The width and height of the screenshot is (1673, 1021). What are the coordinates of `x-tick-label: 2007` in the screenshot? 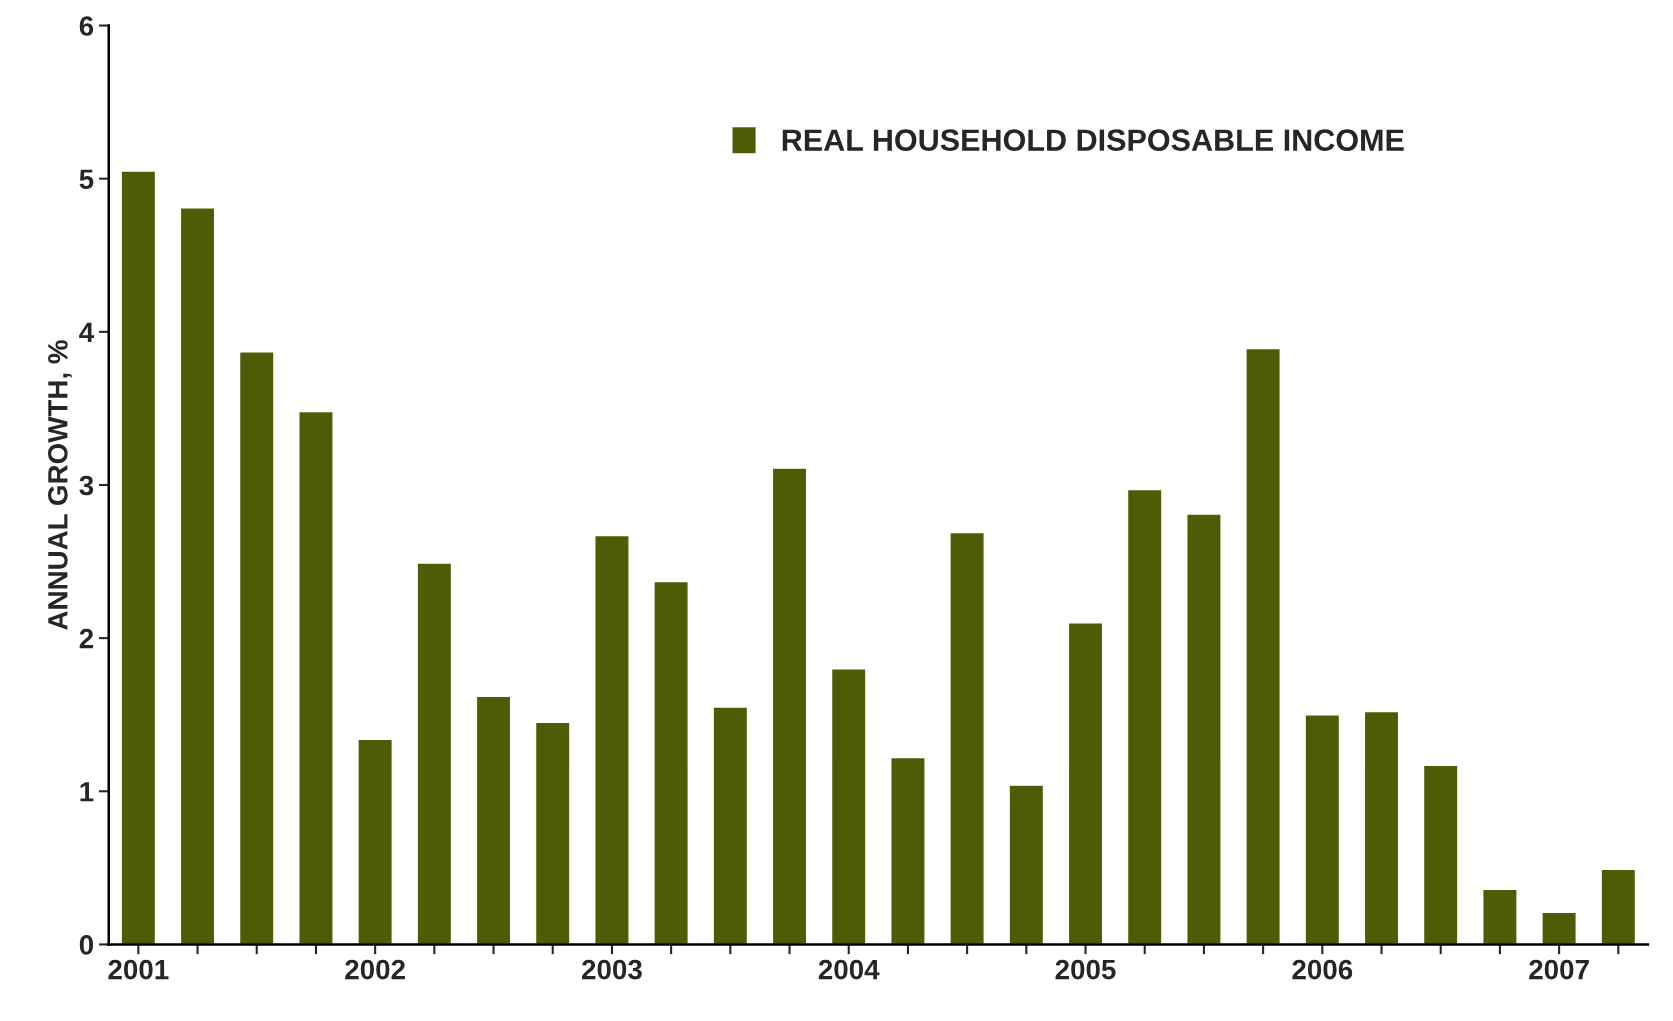 It's located at (1559, 969).